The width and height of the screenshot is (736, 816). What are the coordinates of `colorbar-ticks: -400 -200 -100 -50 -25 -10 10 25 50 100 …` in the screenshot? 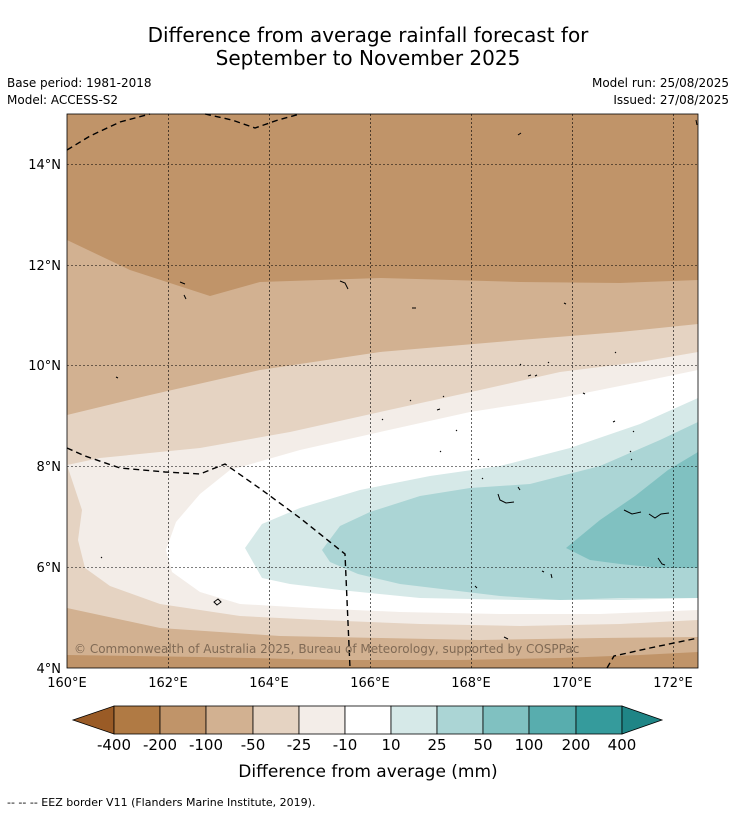 It's located at (366, 745).